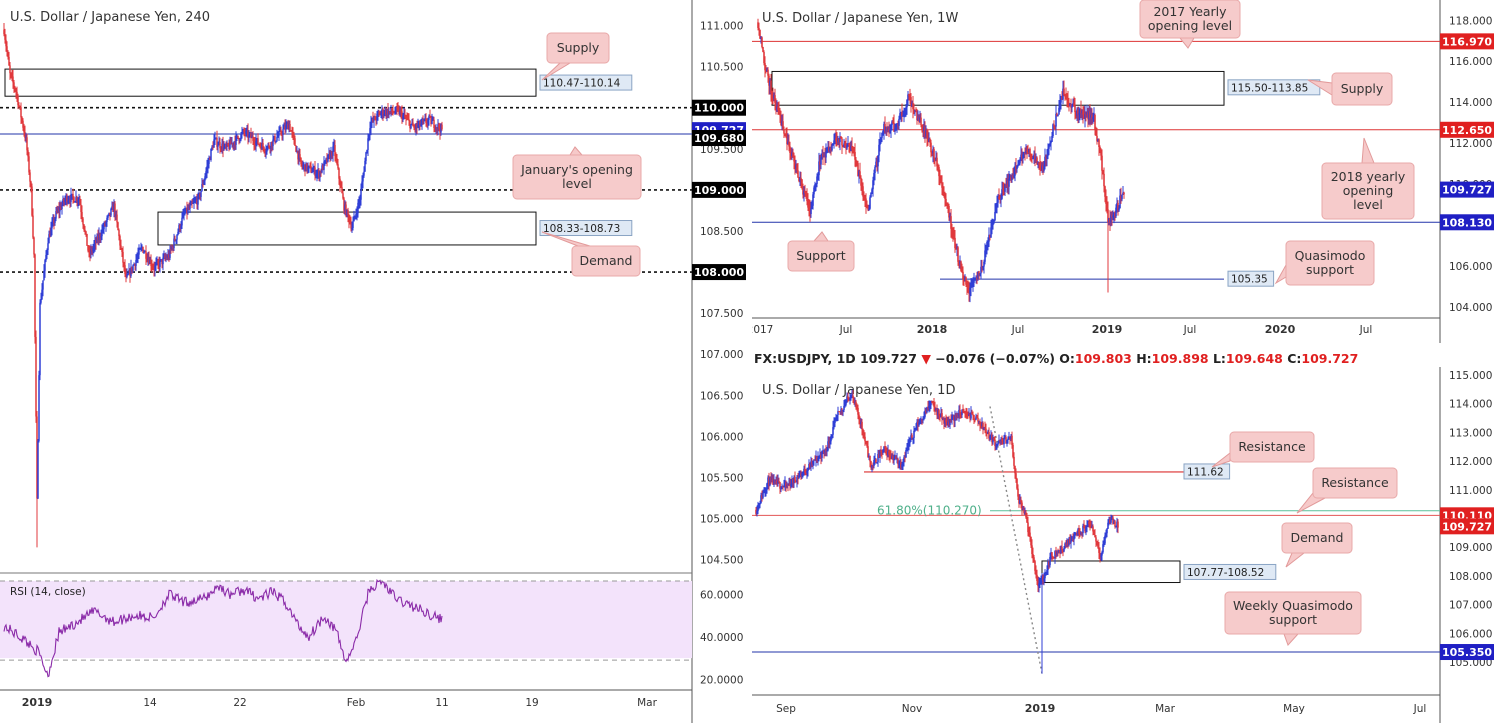  Describe the element at coordinates (37, 702) in the screenshot. I see `time-tick: 2019` at that location.